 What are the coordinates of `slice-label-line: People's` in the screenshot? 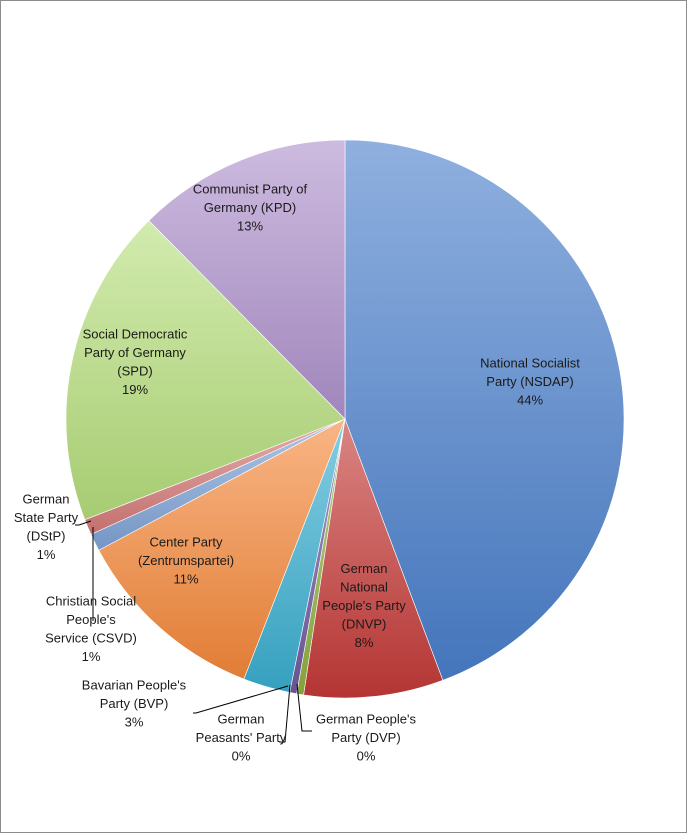 It's located at (91, 619).